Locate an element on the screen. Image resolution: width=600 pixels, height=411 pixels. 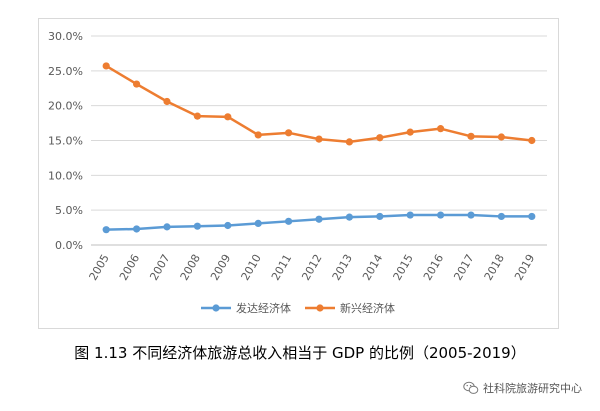
x-tick-label: 2016 is located at coordinates (433, 267).